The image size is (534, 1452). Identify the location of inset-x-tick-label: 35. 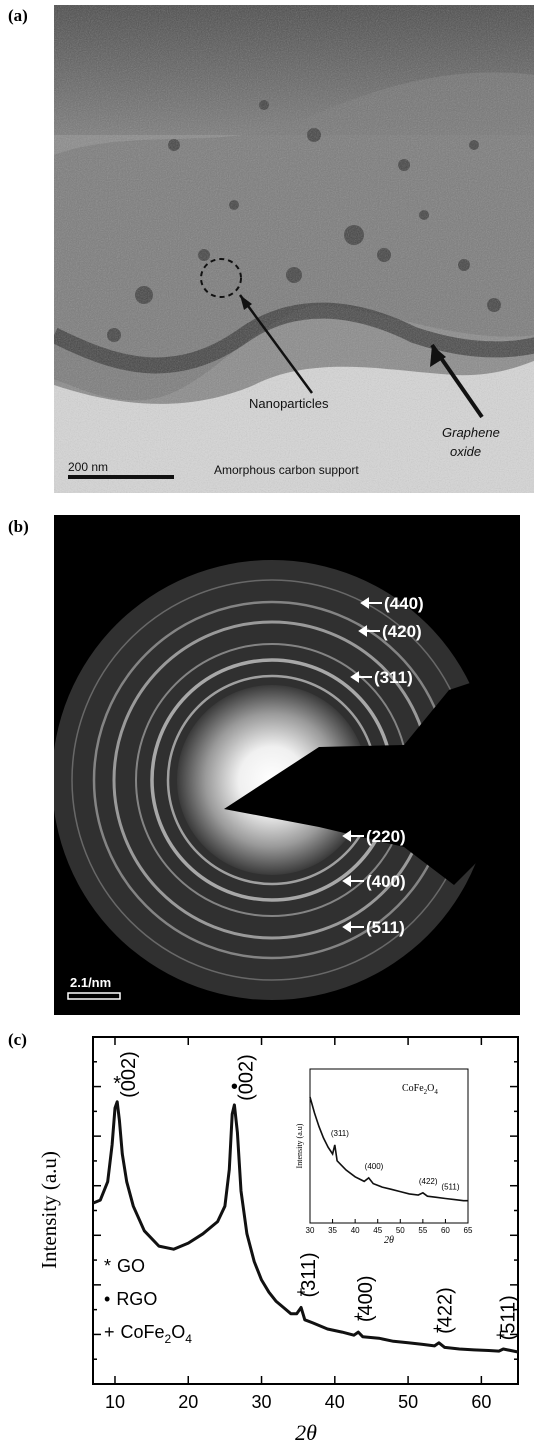
(332, 1230).